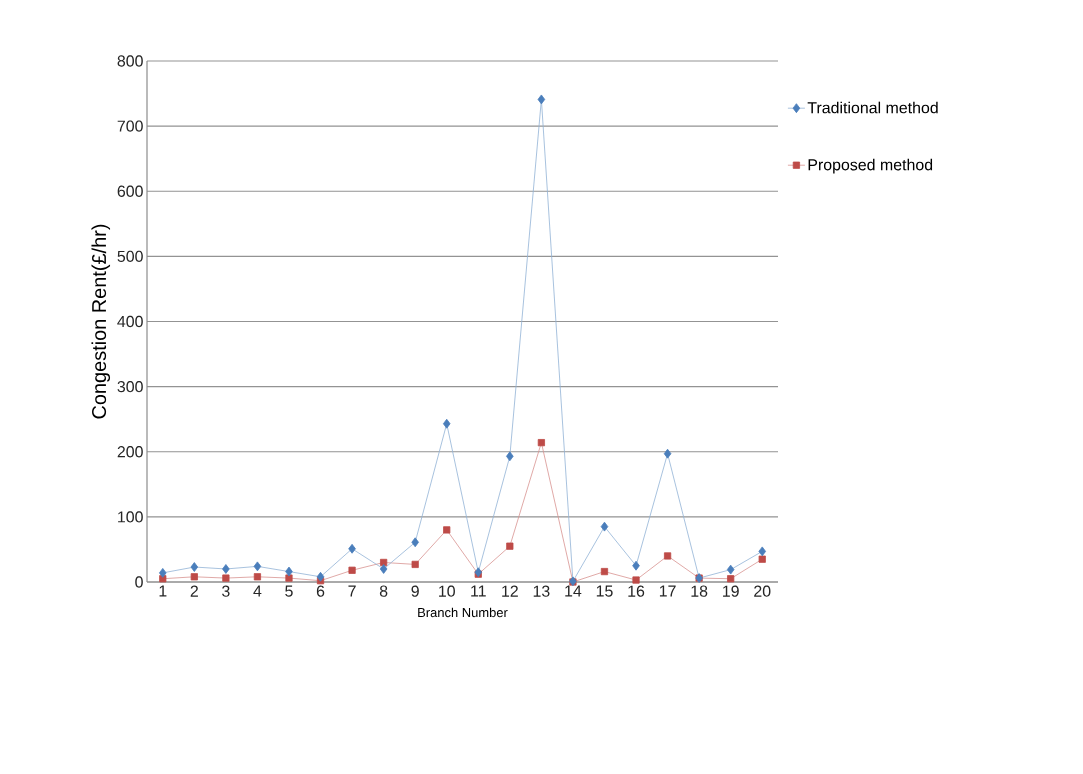  What do you see at coordinates (130, 191) in the screenshot?
I see `y-tick-label: 600` at bounding box center [130, 191].